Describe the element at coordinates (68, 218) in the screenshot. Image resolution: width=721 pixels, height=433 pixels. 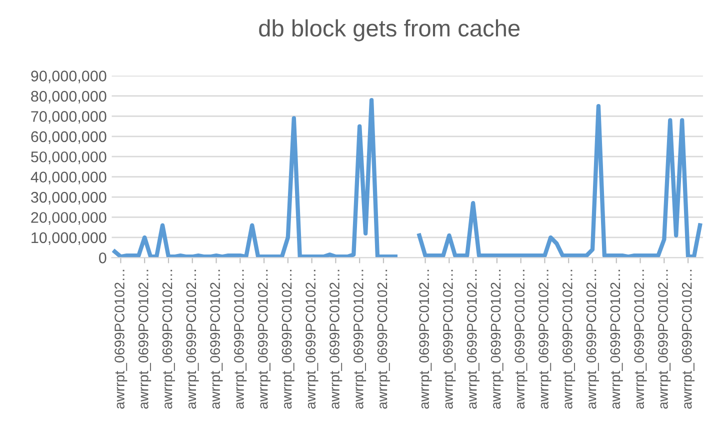
I see `y-tick-label: 20,000,000` at that location.